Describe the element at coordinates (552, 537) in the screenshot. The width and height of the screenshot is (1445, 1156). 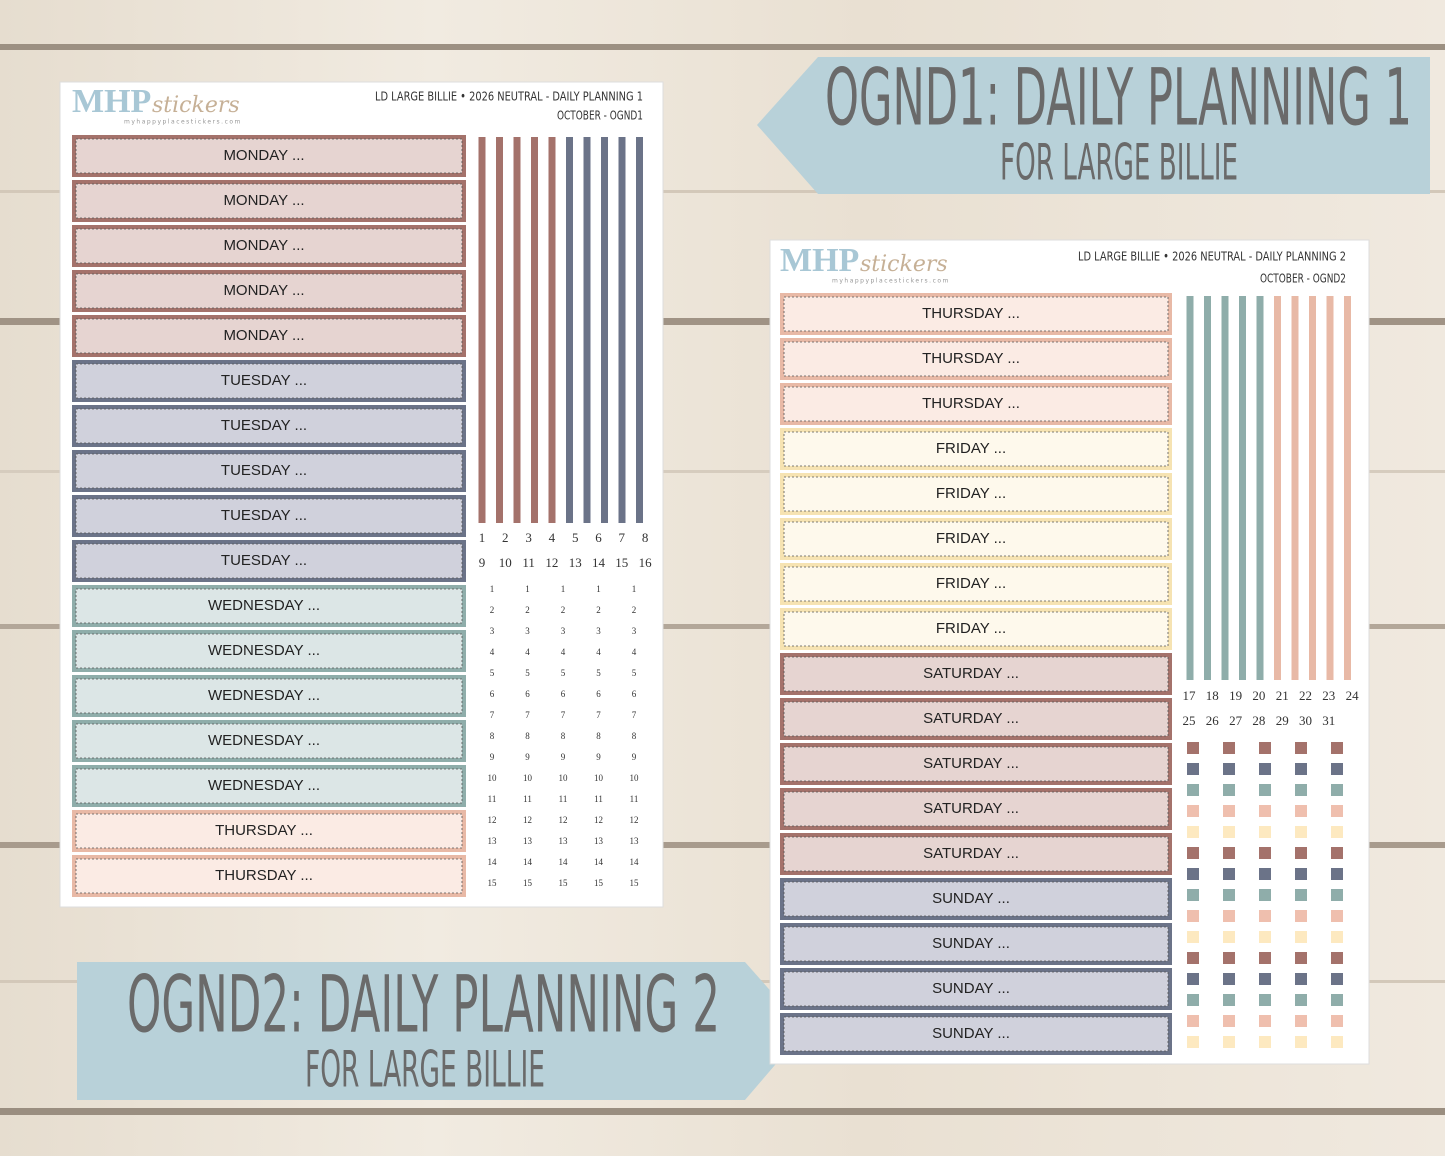
I see `date-number: 4` at that location.